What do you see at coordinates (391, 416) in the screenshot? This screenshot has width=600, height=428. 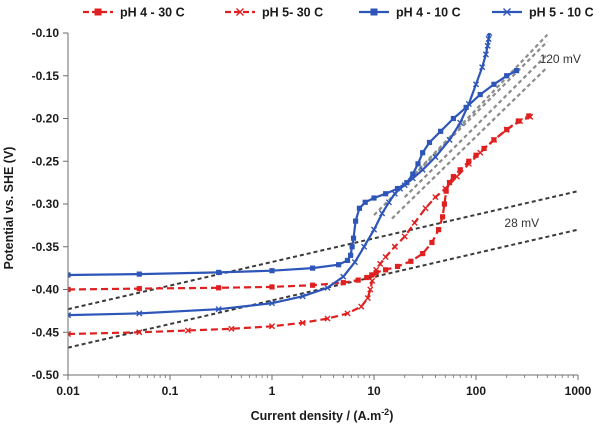 I see `x-axis-title-end: )` at bounding box center [391, 416].